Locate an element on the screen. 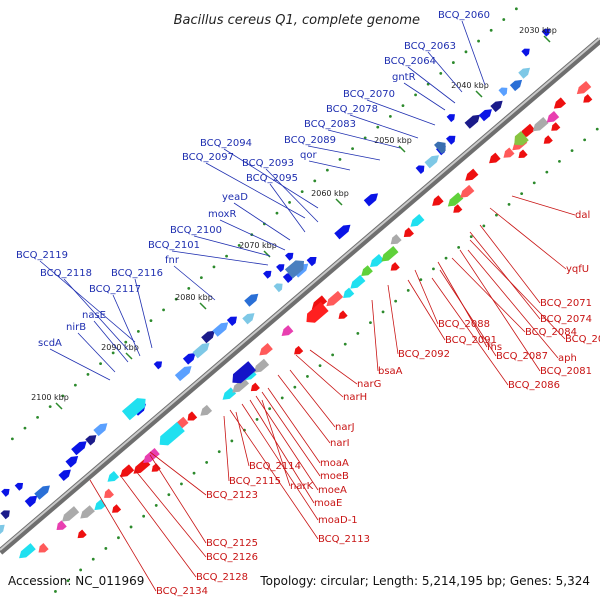  label-top-scdA: scdA is located at coordinates (50, 343).